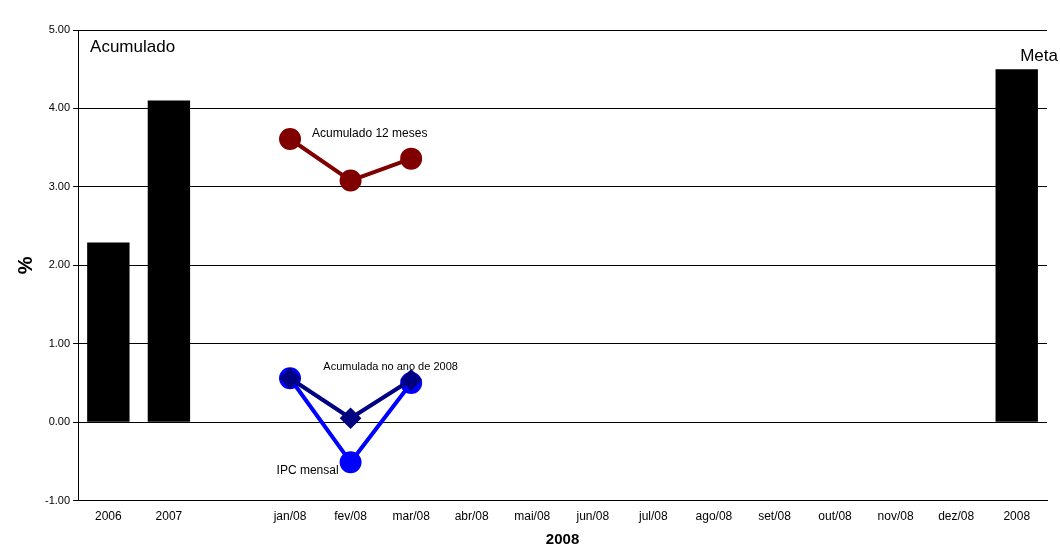 This screenshot has width=1060, height=558. What do you see at coordinates (390, 366) in the screenshot?
I see `series-label: Acumulada no ano de 2008` at bounding box center [390, 366].